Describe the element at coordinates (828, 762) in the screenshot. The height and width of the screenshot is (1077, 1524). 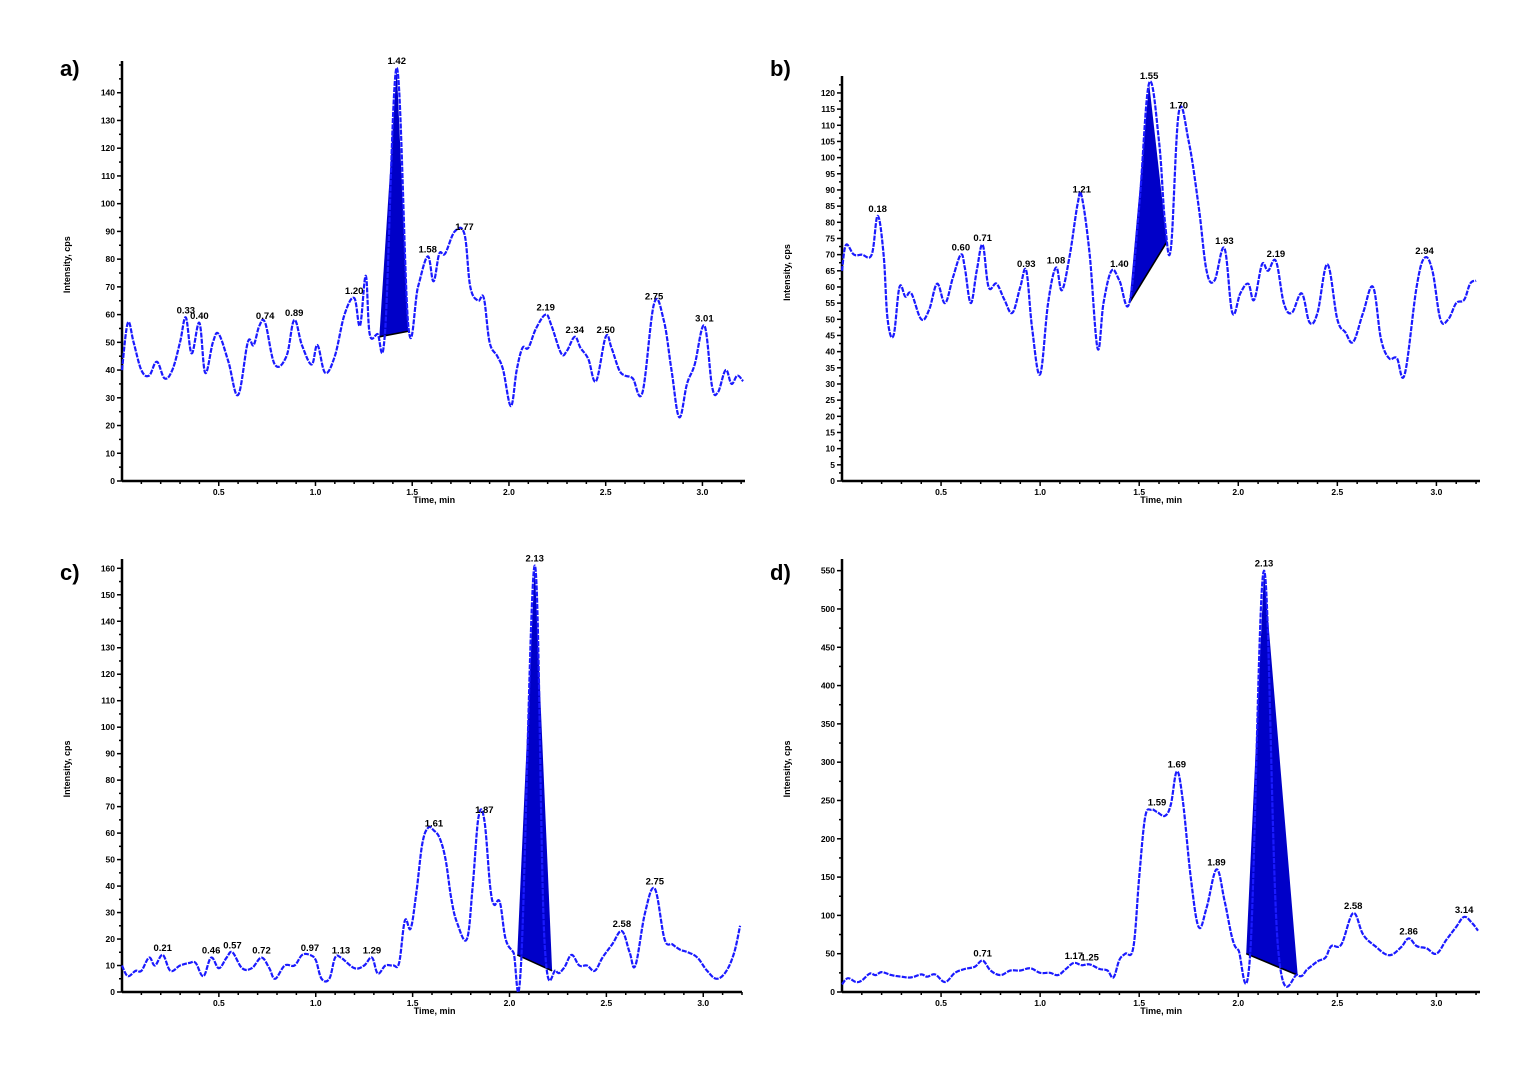
I see `y-tick-label: 300` at that location.